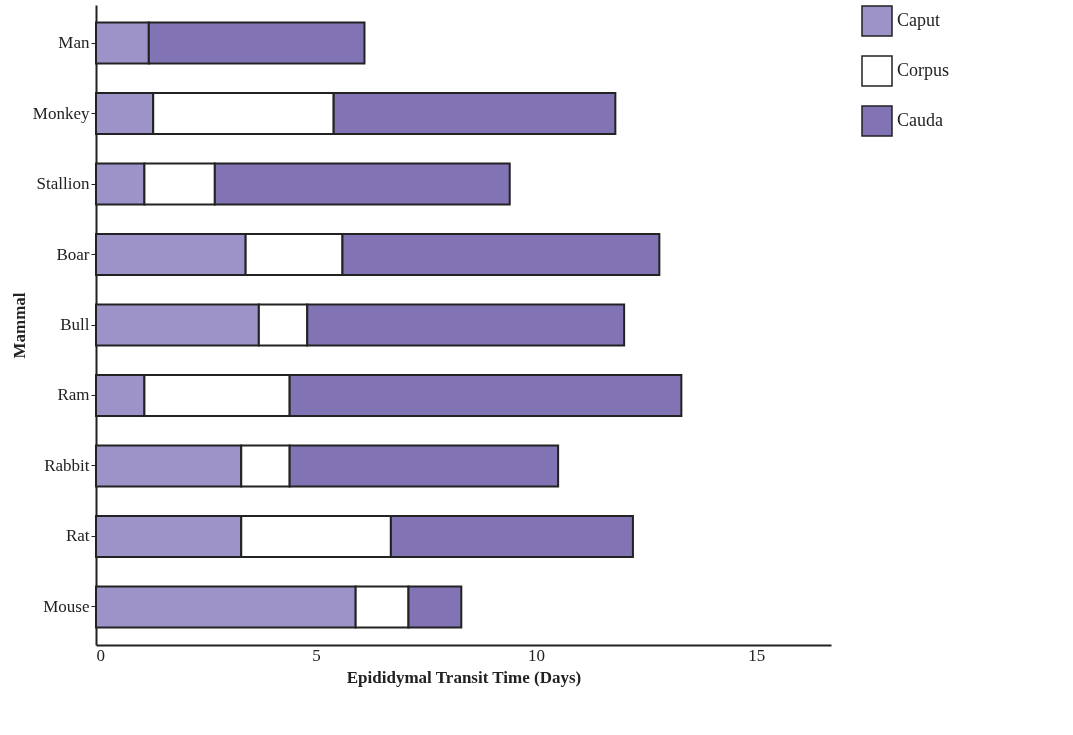  I want to click on x-tick-label: 10, so click(537, 655).